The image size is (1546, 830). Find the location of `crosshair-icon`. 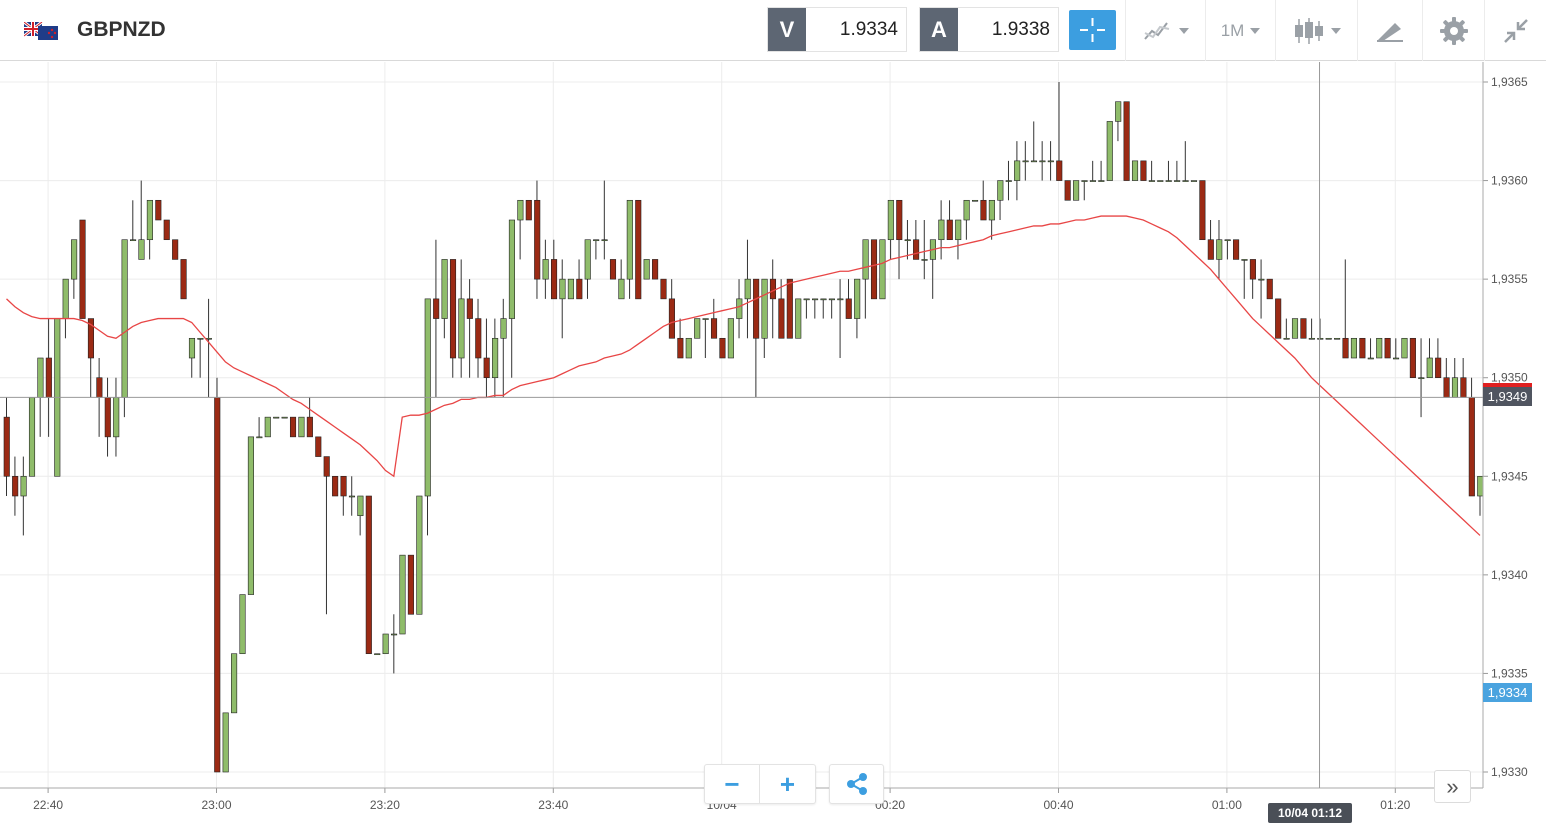

crosshair-icon is located at coordinates (1092, 30).